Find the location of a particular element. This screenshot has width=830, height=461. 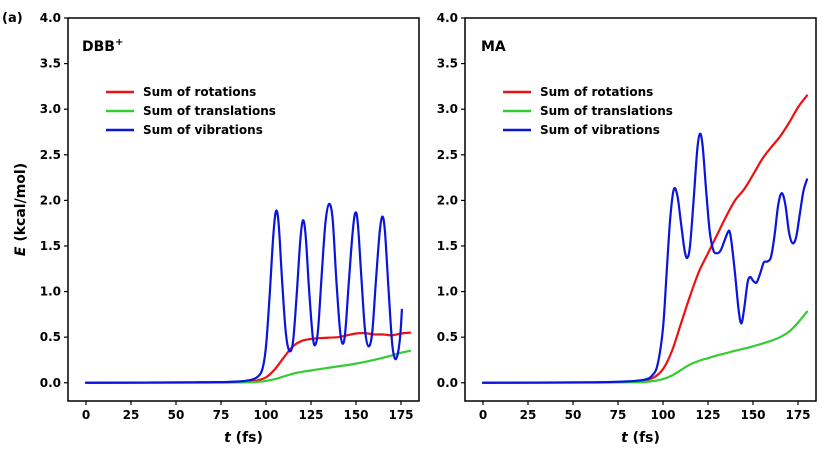

panel-title: MA is located at coordinates (493, 47).